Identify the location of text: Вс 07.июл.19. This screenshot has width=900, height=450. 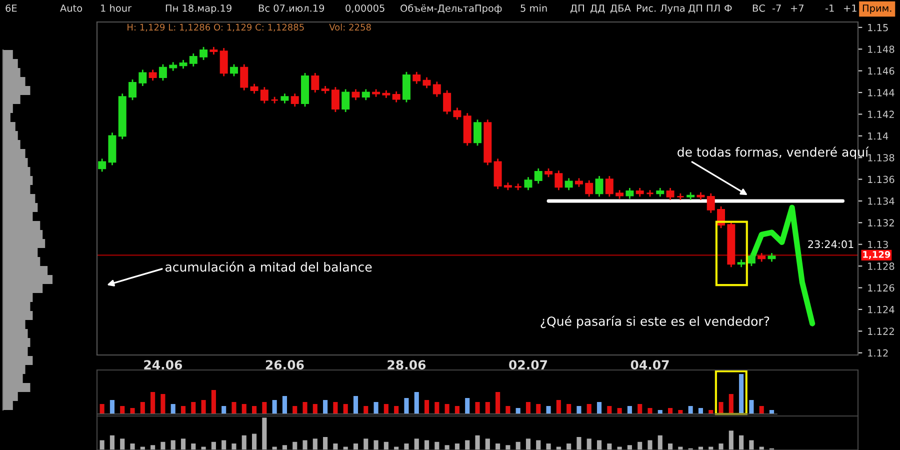
(291, 8).